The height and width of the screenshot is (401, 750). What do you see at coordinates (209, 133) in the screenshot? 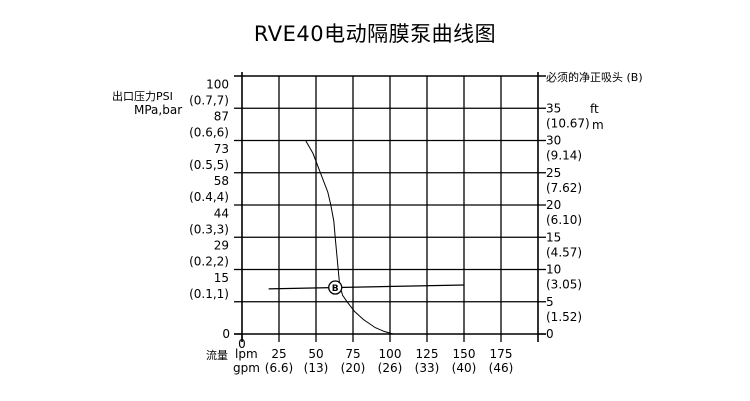
I see `left-tick-label-mpa: (0.6,6)` at bounding box center [209, 133].